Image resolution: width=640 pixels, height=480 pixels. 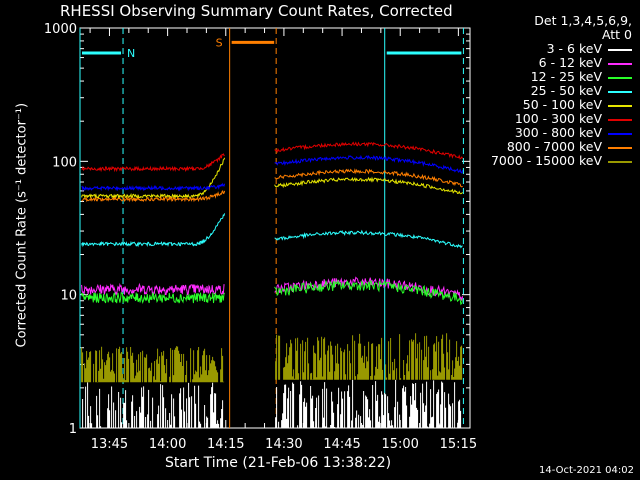 I want to click on x-tick-label: 15:00, so click(x=399, y=444).